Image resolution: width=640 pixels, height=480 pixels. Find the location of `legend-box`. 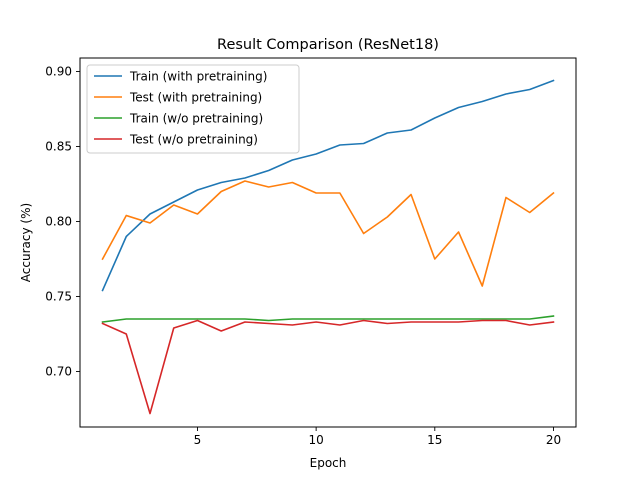

legend-box is located at coordinates (193, 109).